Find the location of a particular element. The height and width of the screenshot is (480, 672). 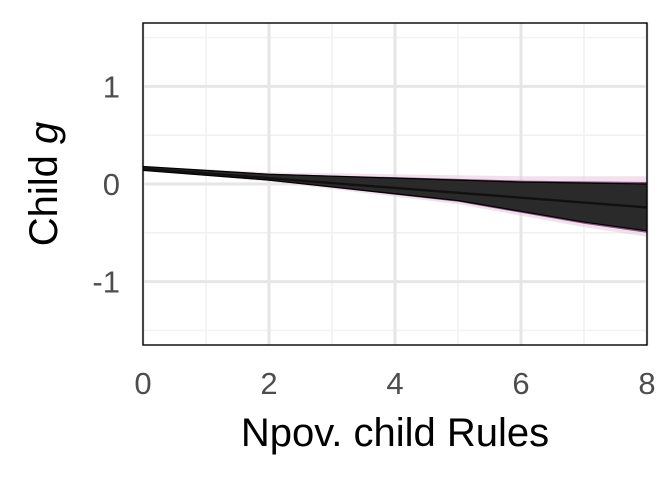

chart-marks is located at coordinates (395, 201).